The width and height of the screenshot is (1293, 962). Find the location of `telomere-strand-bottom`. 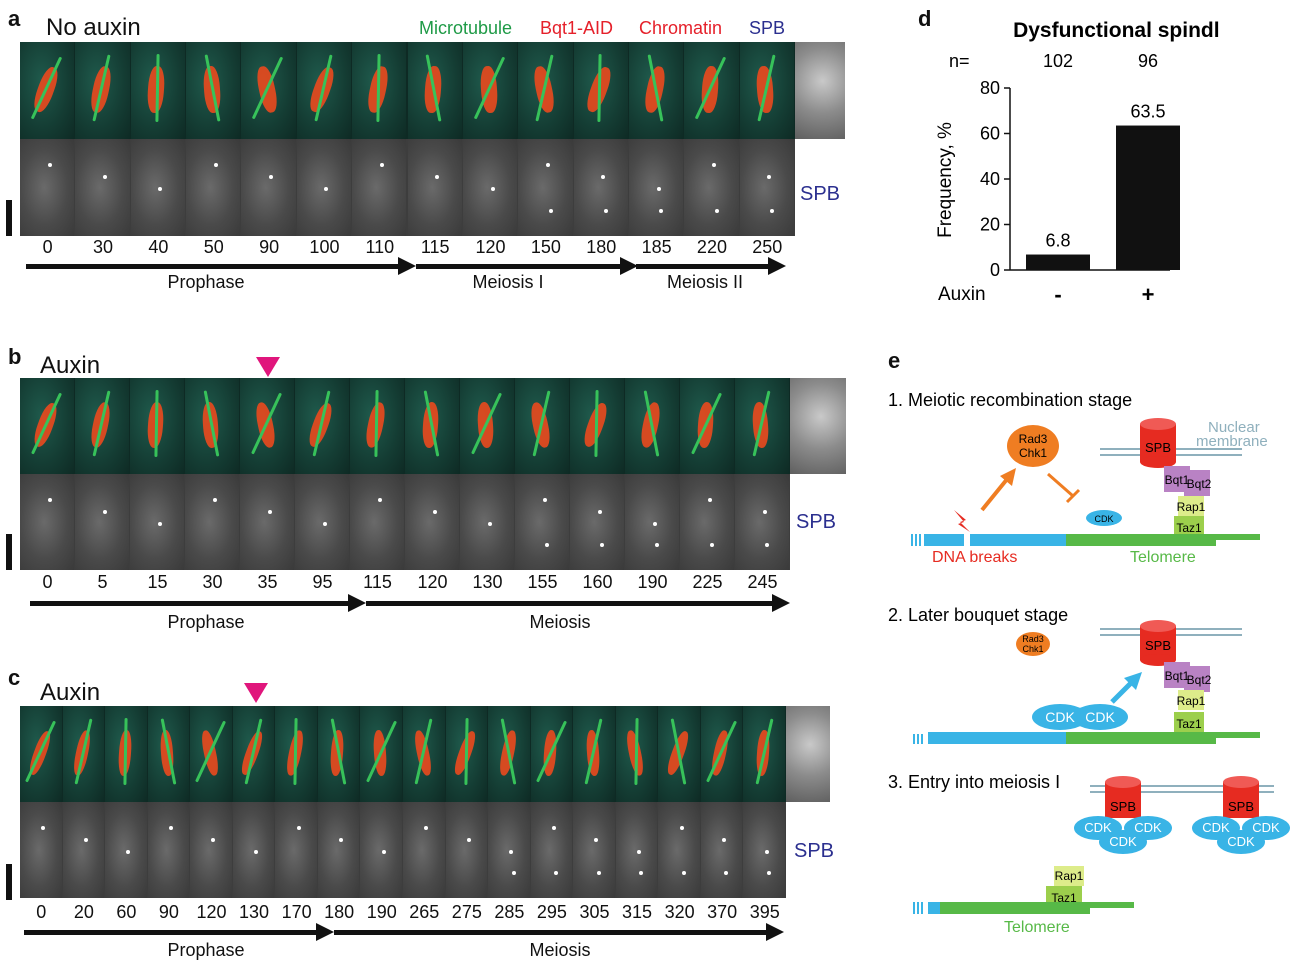

telomere-strand-bottom is located at coordinates (1141, 543).